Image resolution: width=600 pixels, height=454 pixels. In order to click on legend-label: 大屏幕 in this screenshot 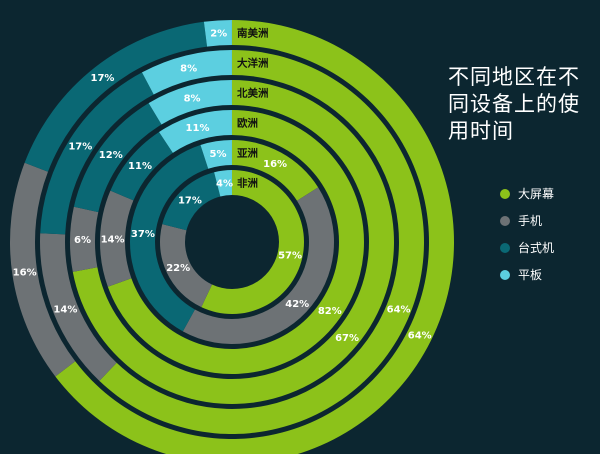, I will do `click(536, 194)`.